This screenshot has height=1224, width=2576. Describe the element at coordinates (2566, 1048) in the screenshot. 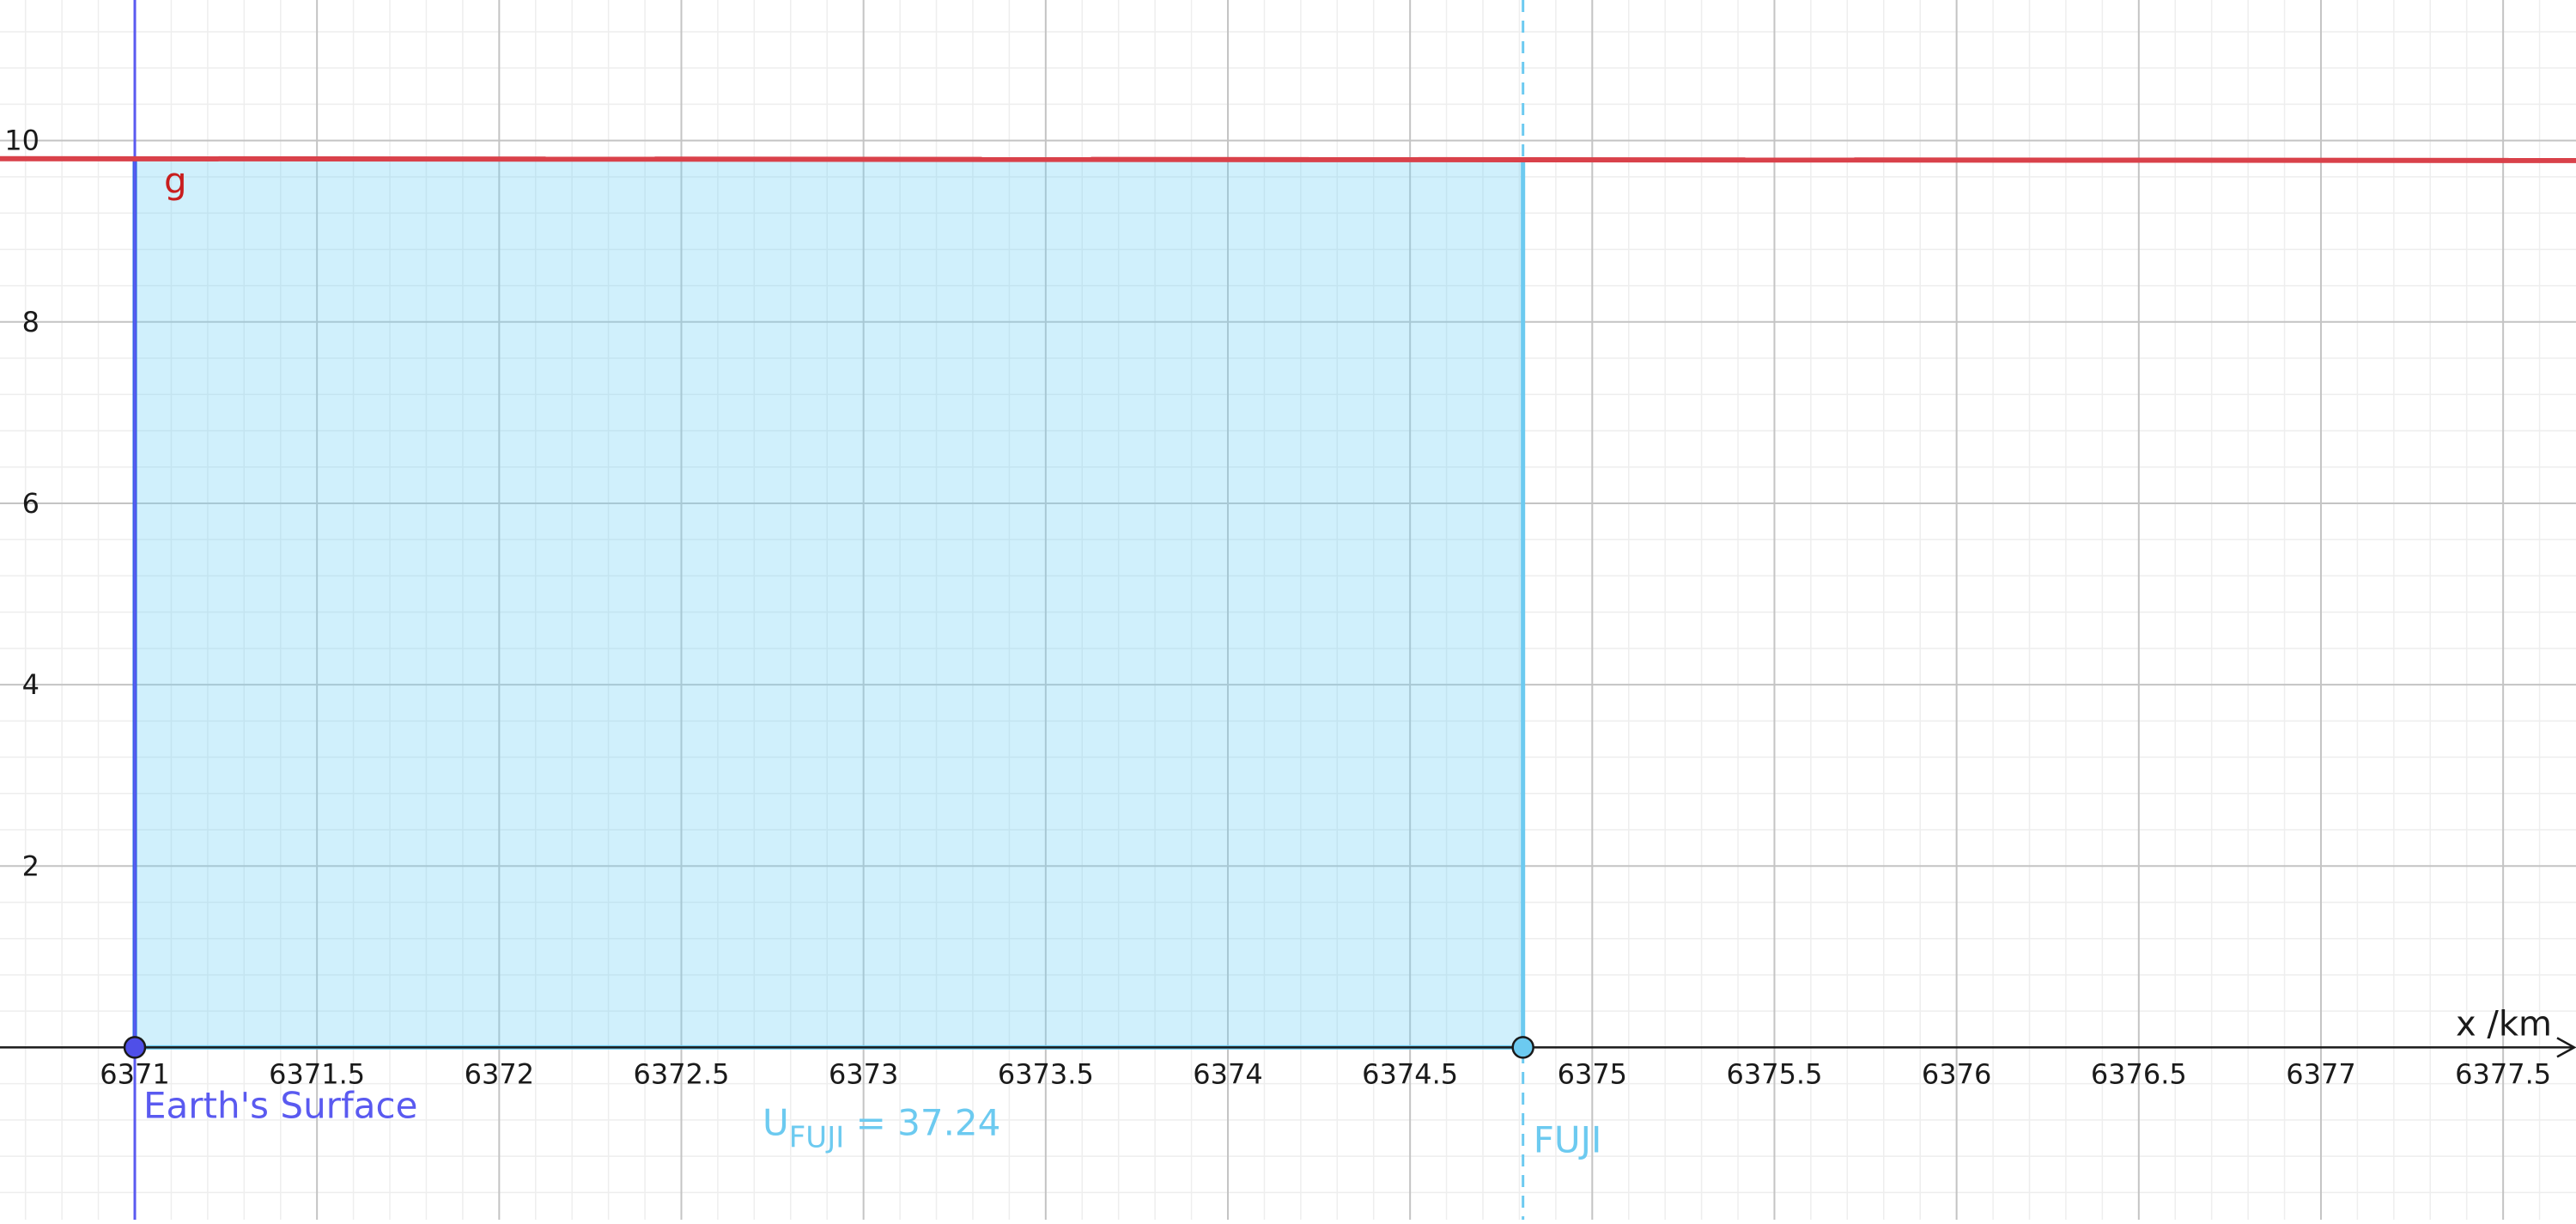

I see `x-axis-arrow-icon` at that location.